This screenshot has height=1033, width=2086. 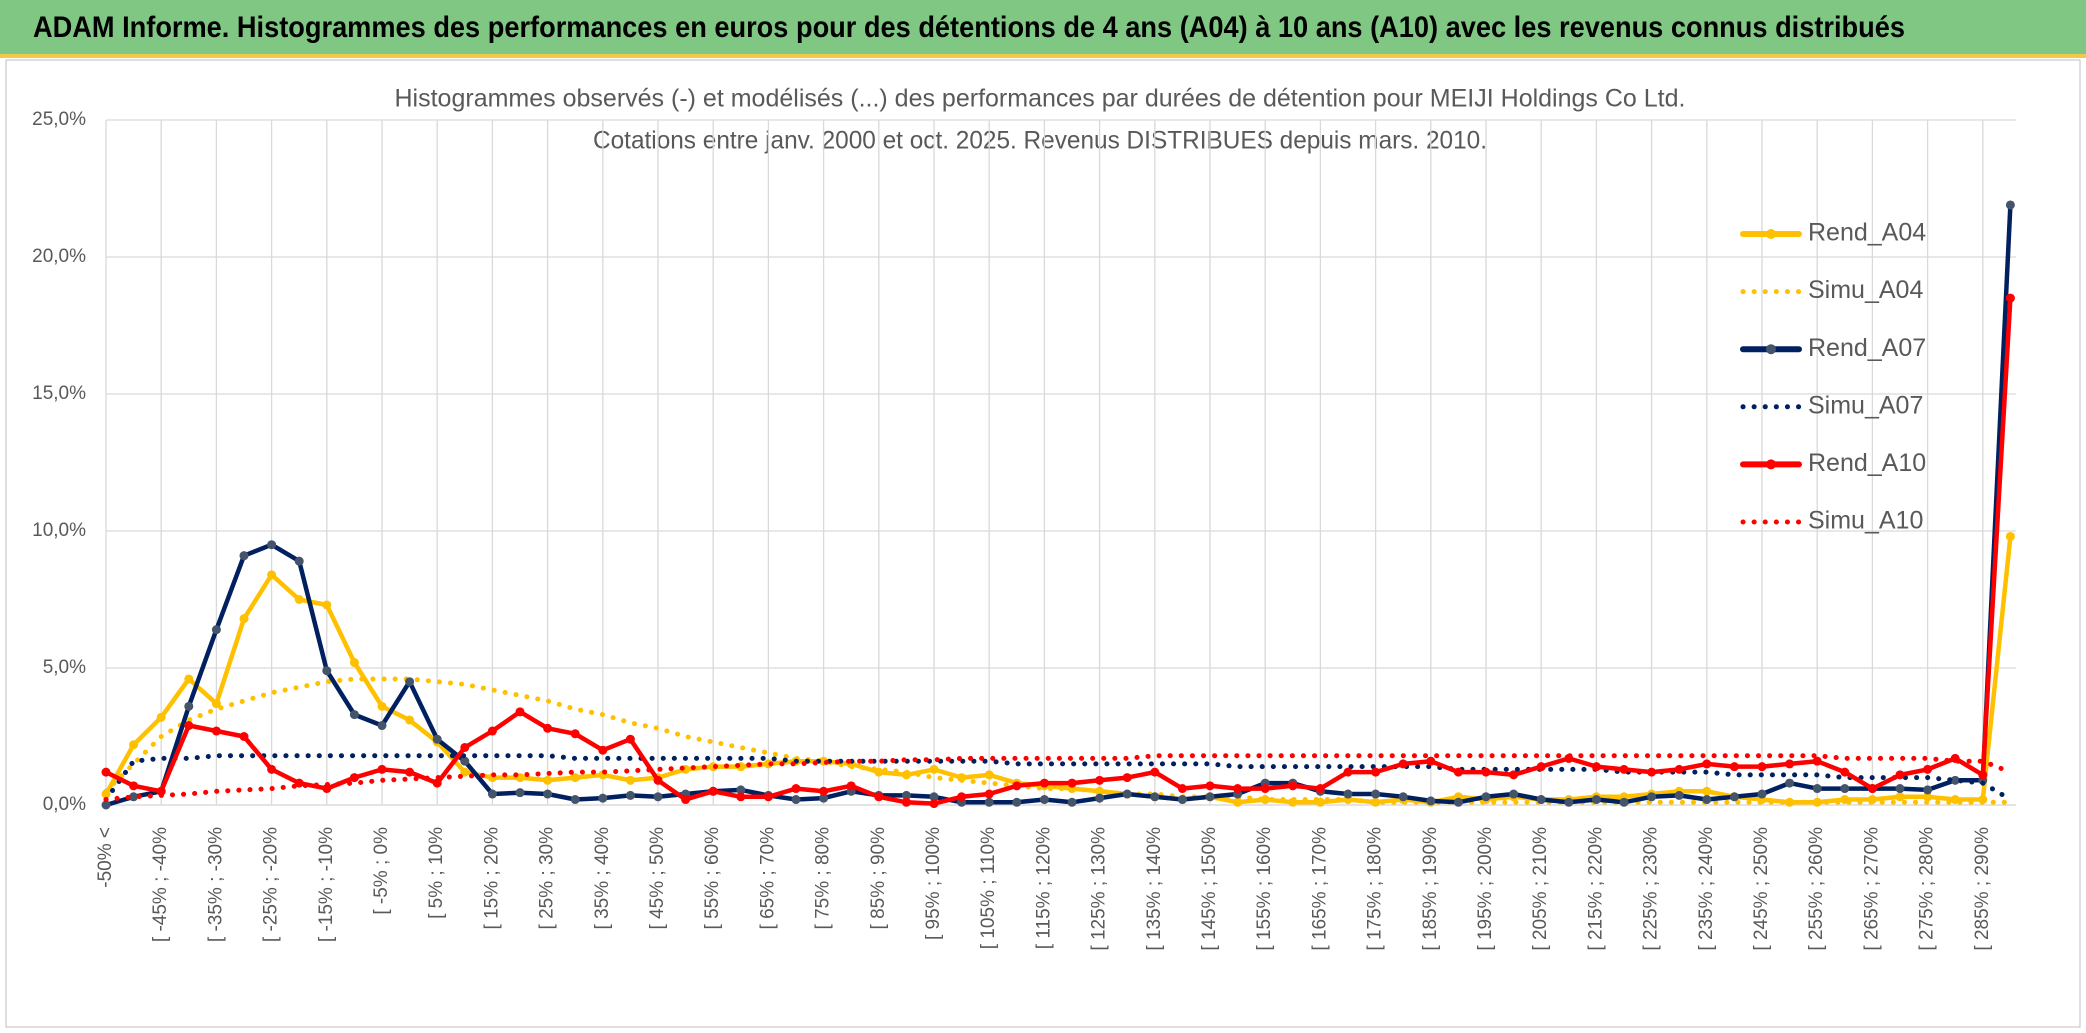 What do you see at coordinates (59, 256) in the screenshot?
I see `y-tick-label: 20,0%` at bounding box center [59, 256].